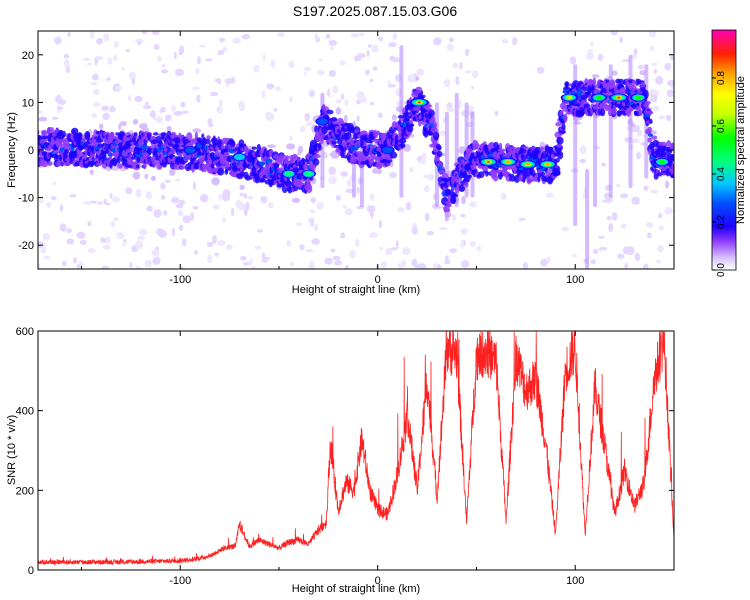 This screenshot has height=600, width=750. I want to click on hotspot, so click(508, 162).